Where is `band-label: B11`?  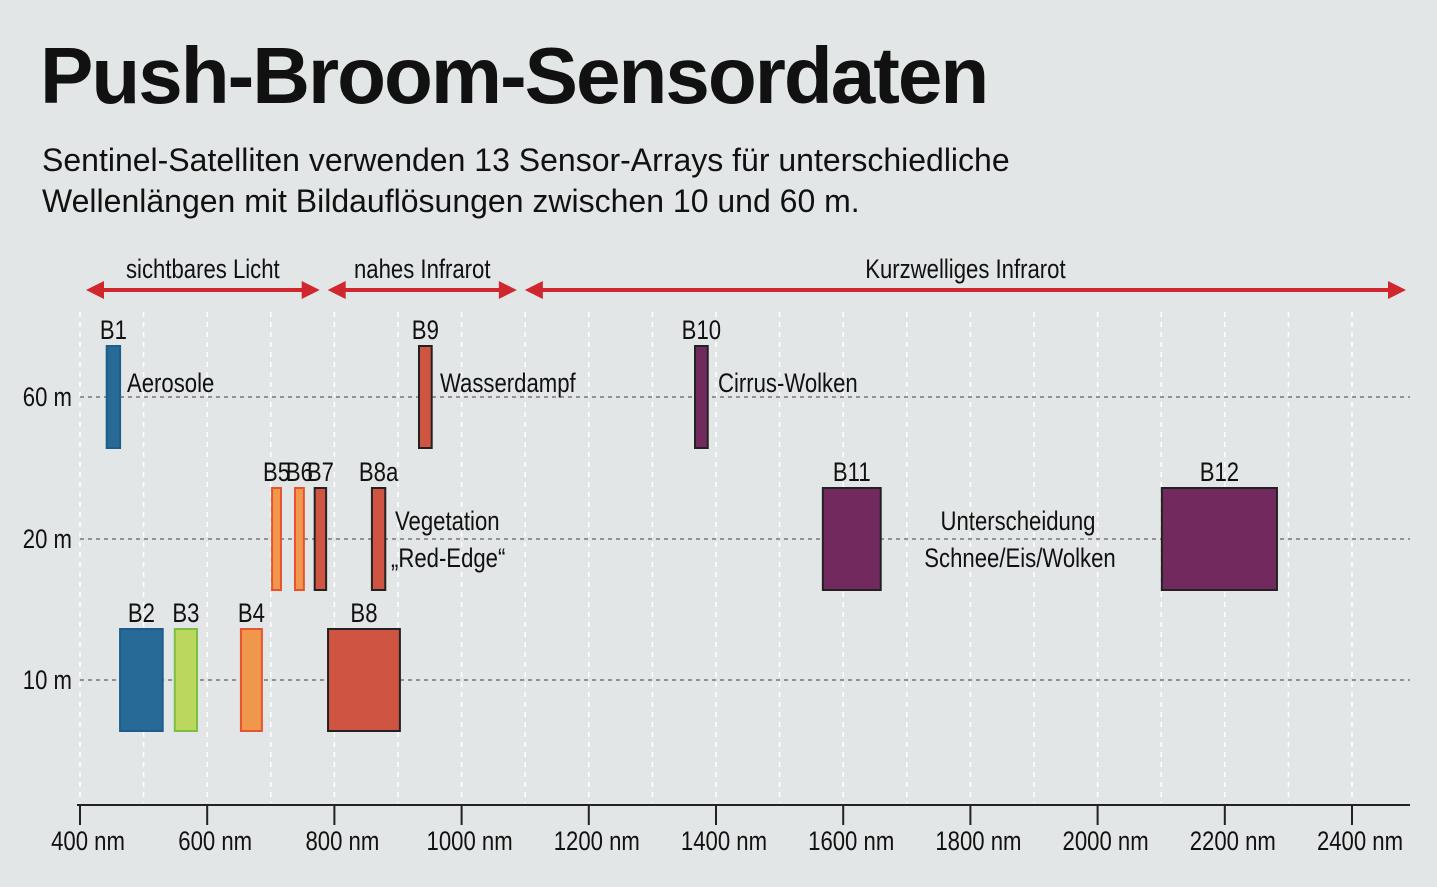 band-label: B11 is located at coordinates (852, 473).